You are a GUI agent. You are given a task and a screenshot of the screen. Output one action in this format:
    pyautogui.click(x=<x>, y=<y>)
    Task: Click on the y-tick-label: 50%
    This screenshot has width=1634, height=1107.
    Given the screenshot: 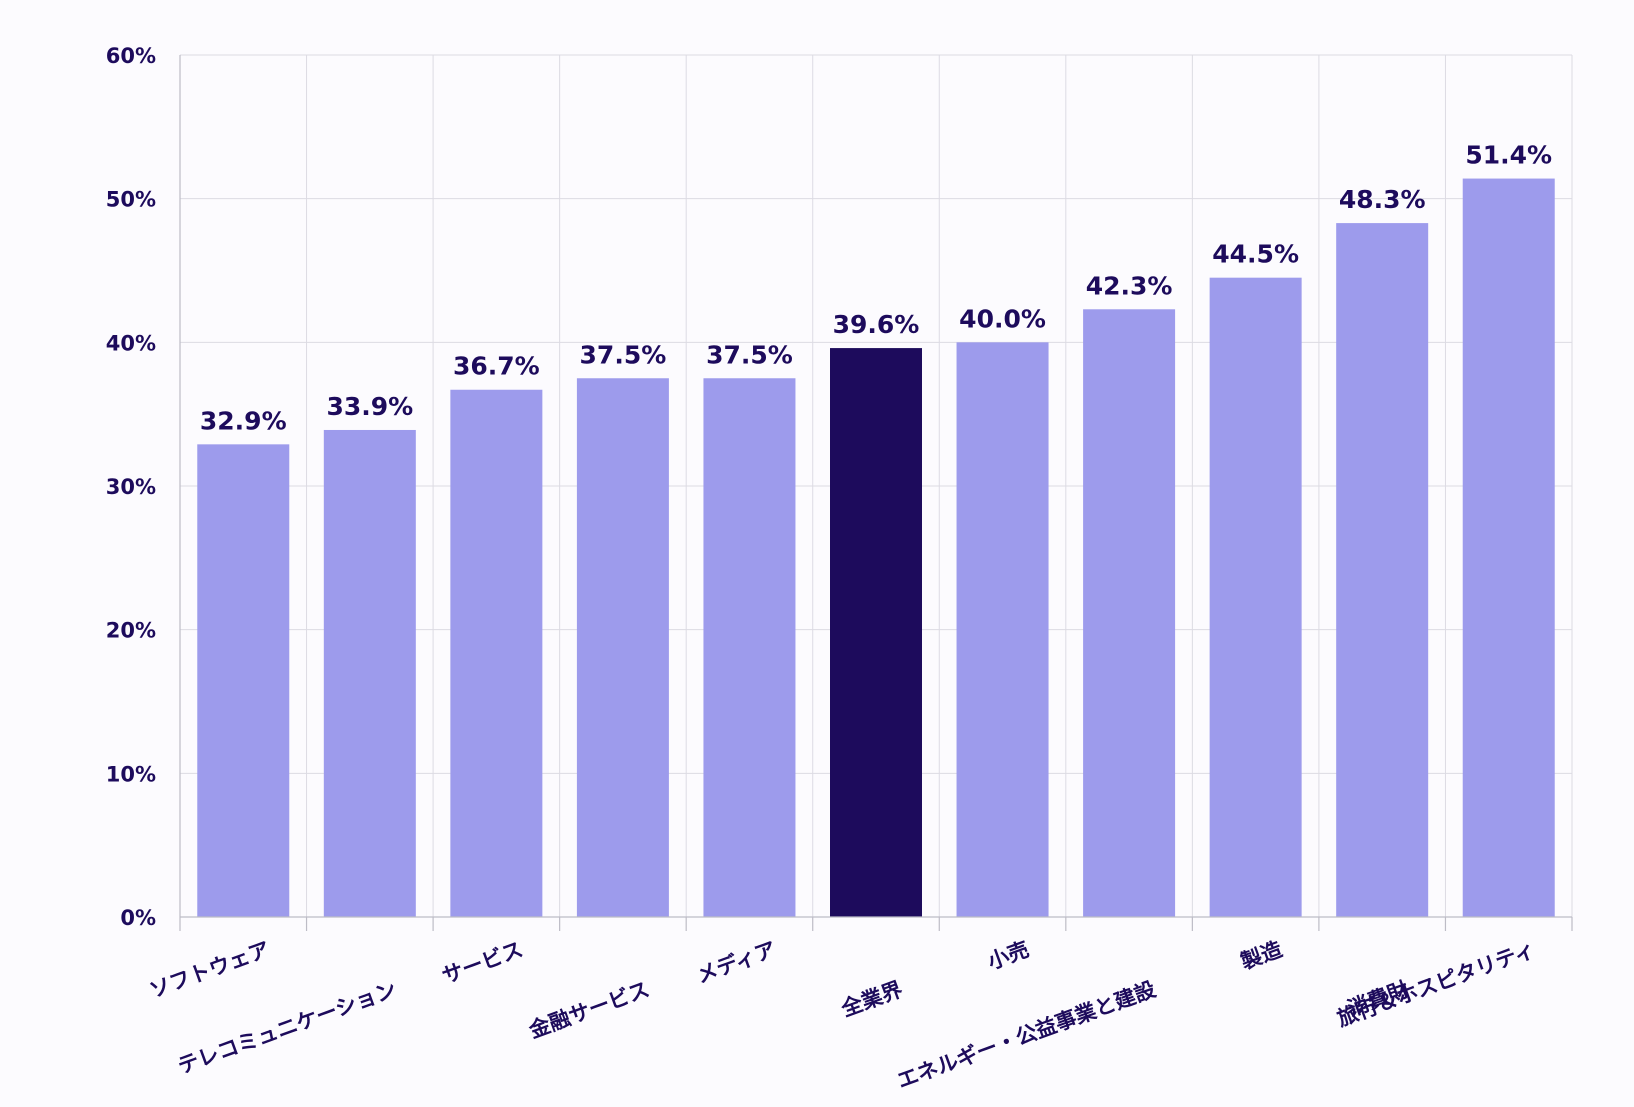 What is the action you would take?
    pyautogui.click(x=131, y=200)
    